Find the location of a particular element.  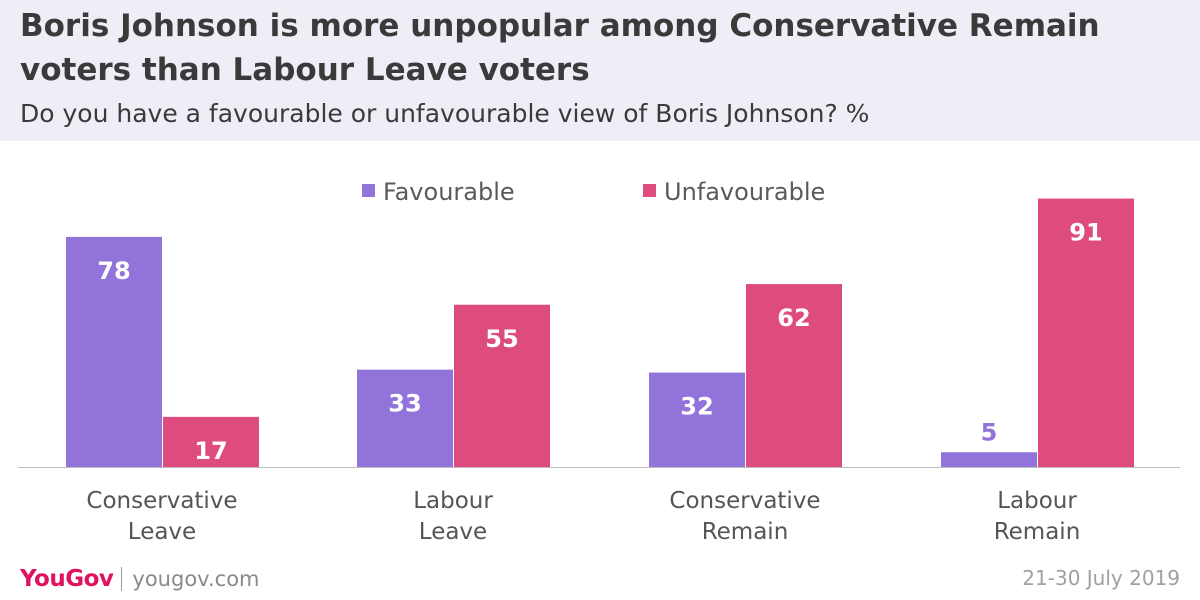

value-label-favourable-3: 5 is located at coordinates (989, 432).